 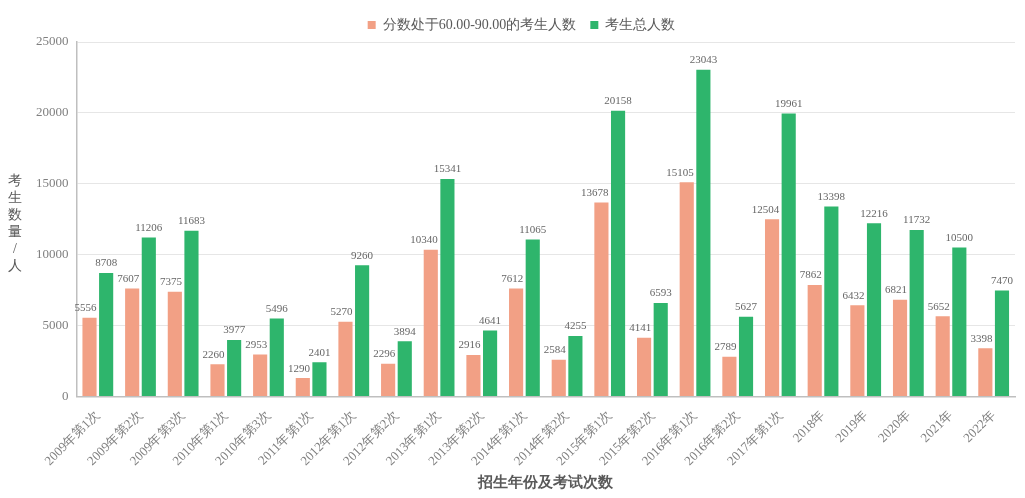 I want to click on data-label: 2296, so click(x=384, y=353).